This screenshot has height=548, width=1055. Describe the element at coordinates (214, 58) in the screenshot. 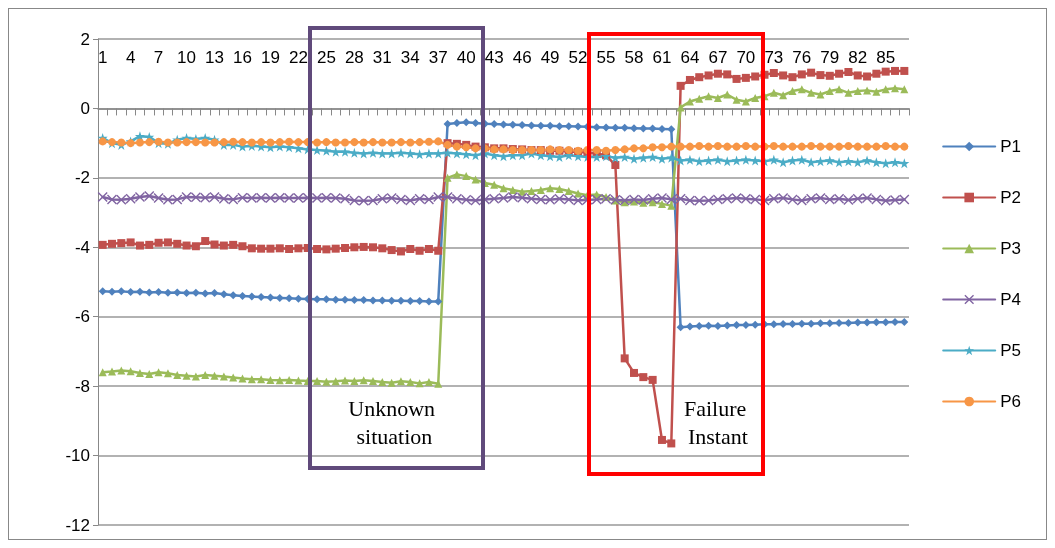

I see `x-tick-label: 13` at that location.